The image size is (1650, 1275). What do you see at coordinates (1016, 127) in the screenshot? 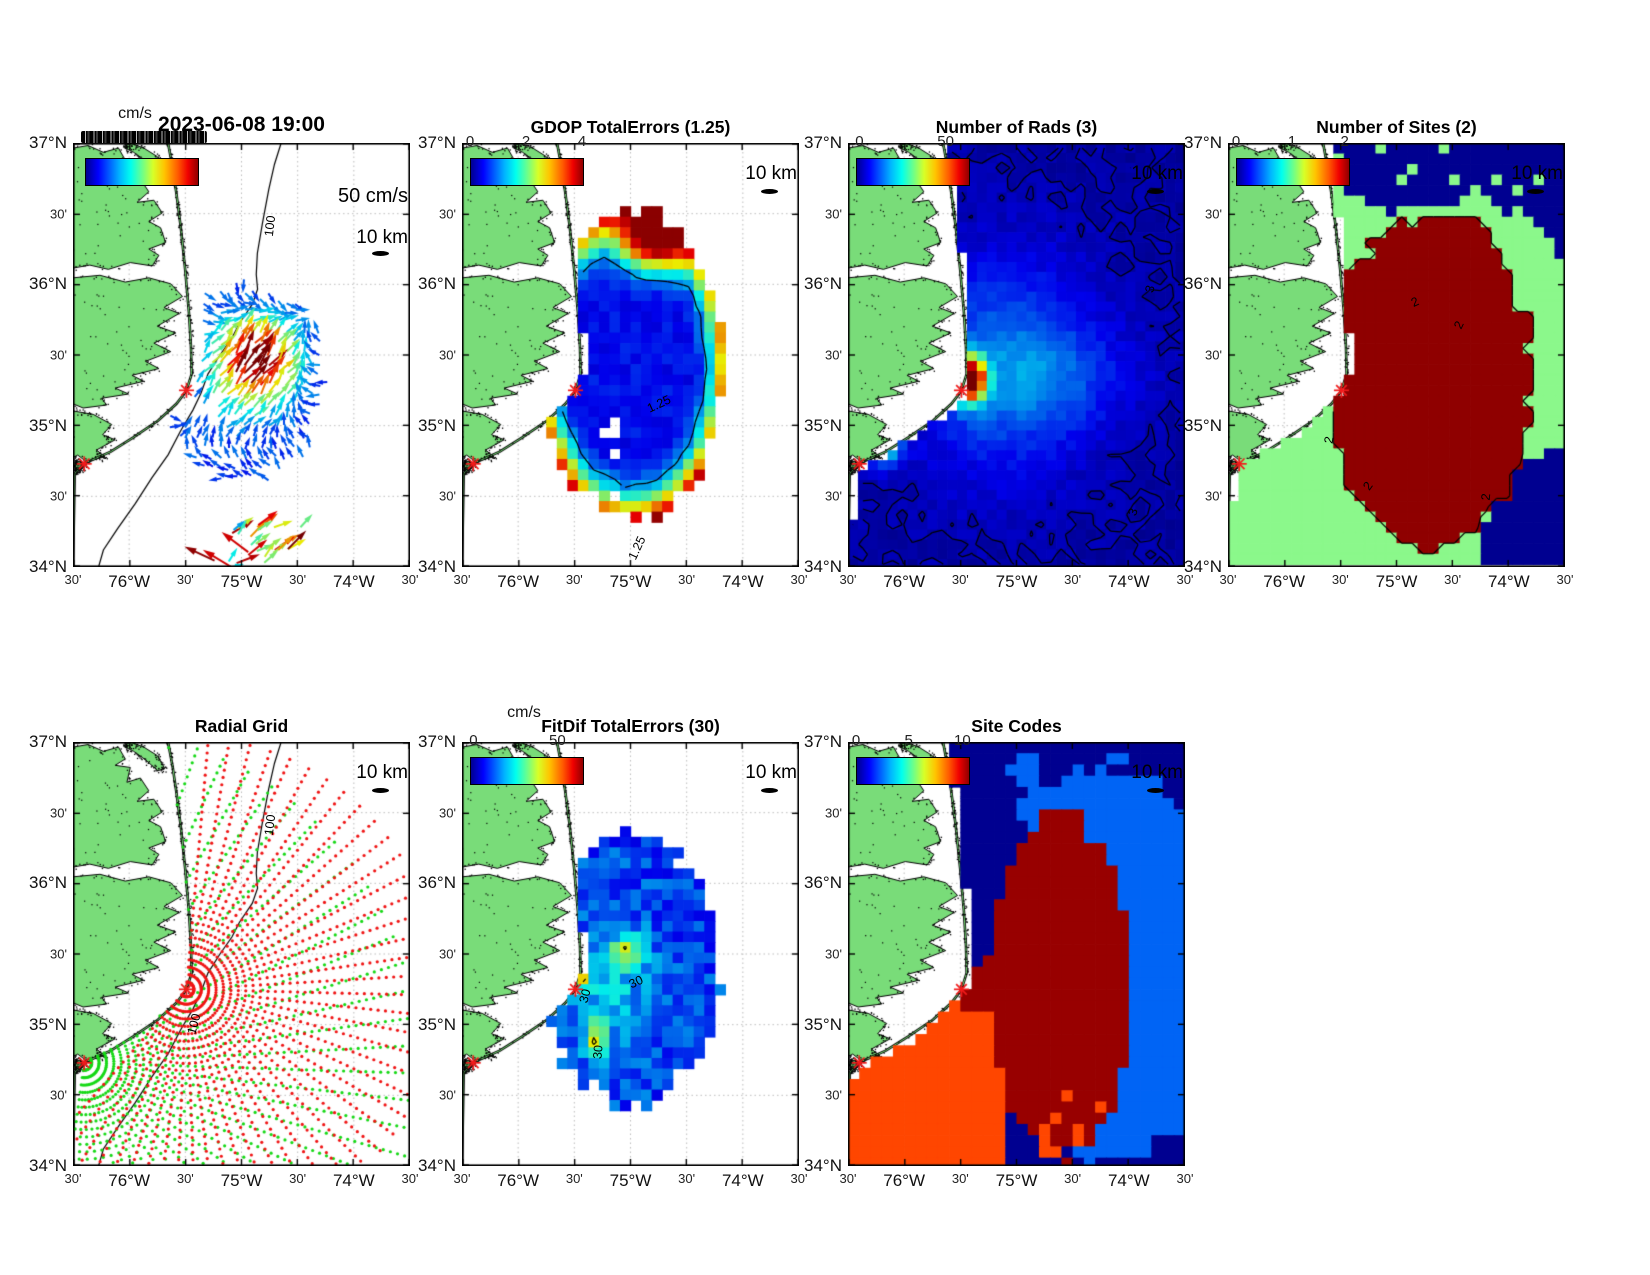
I see `panel-title-numrads: Number of Rads (3)` at bounding box center [1016, 127].